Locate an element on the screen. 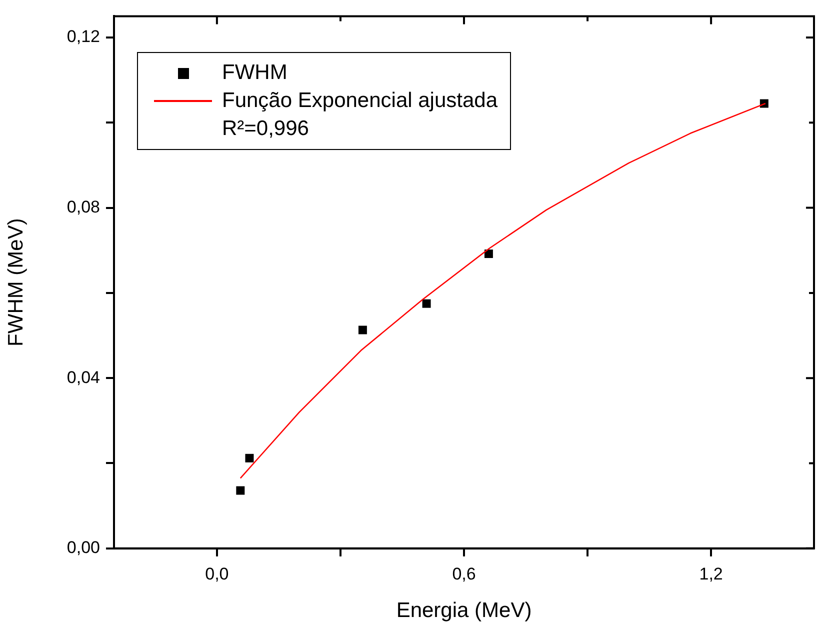  x-tick-label: 1,2 is located at coordinates (711, 574).